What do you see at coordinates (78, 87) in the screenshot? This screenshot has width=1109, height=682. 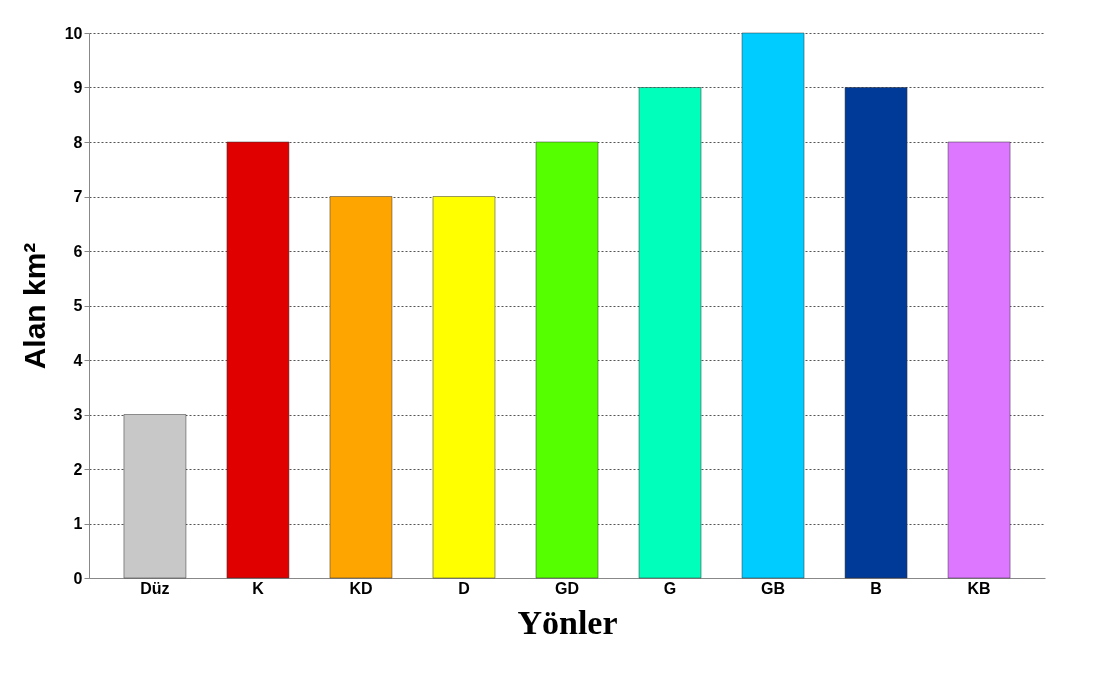 I see `y-tick-label: 9` at bounding box center [78, 87].